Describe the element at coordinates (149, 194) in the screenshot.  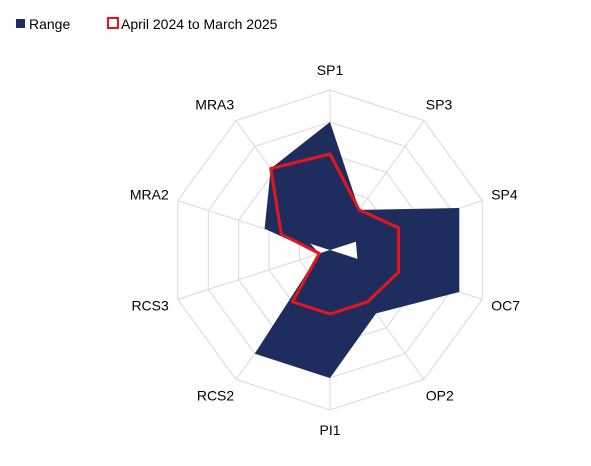
I see `axis-label-mra2: MRA2` at that location.